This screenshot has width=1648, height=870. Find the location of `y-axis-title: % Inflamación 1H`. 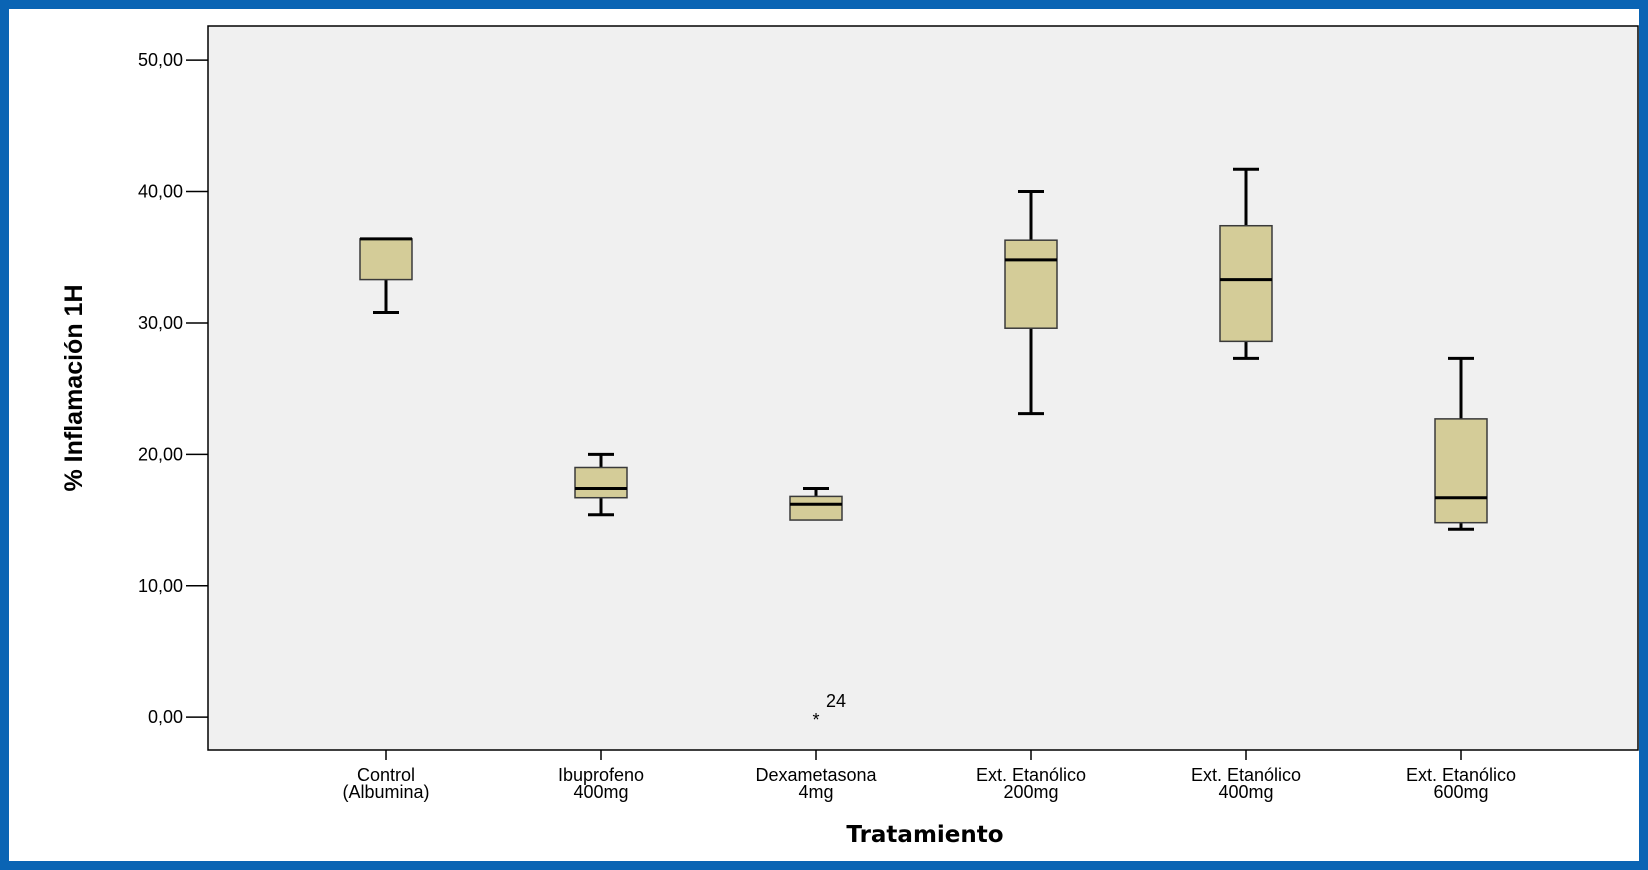

y-axis-title: % Inflamación 1H is located at coordinates (74, 388).